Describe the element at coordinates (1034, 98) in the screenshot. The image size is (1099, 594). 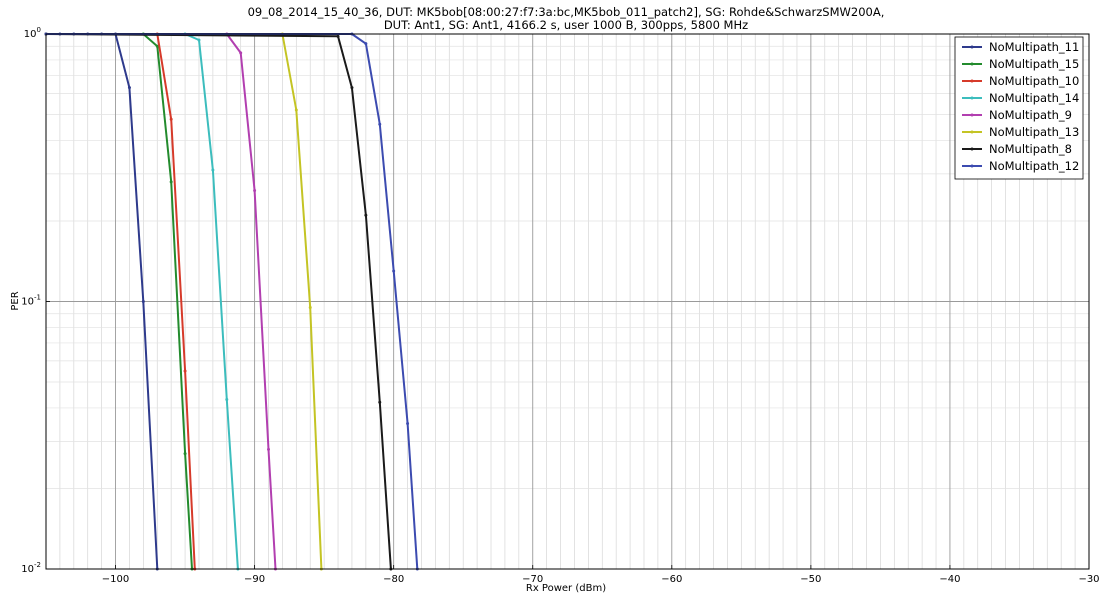
I see `legend-label: NoMultipath_14` at that location.